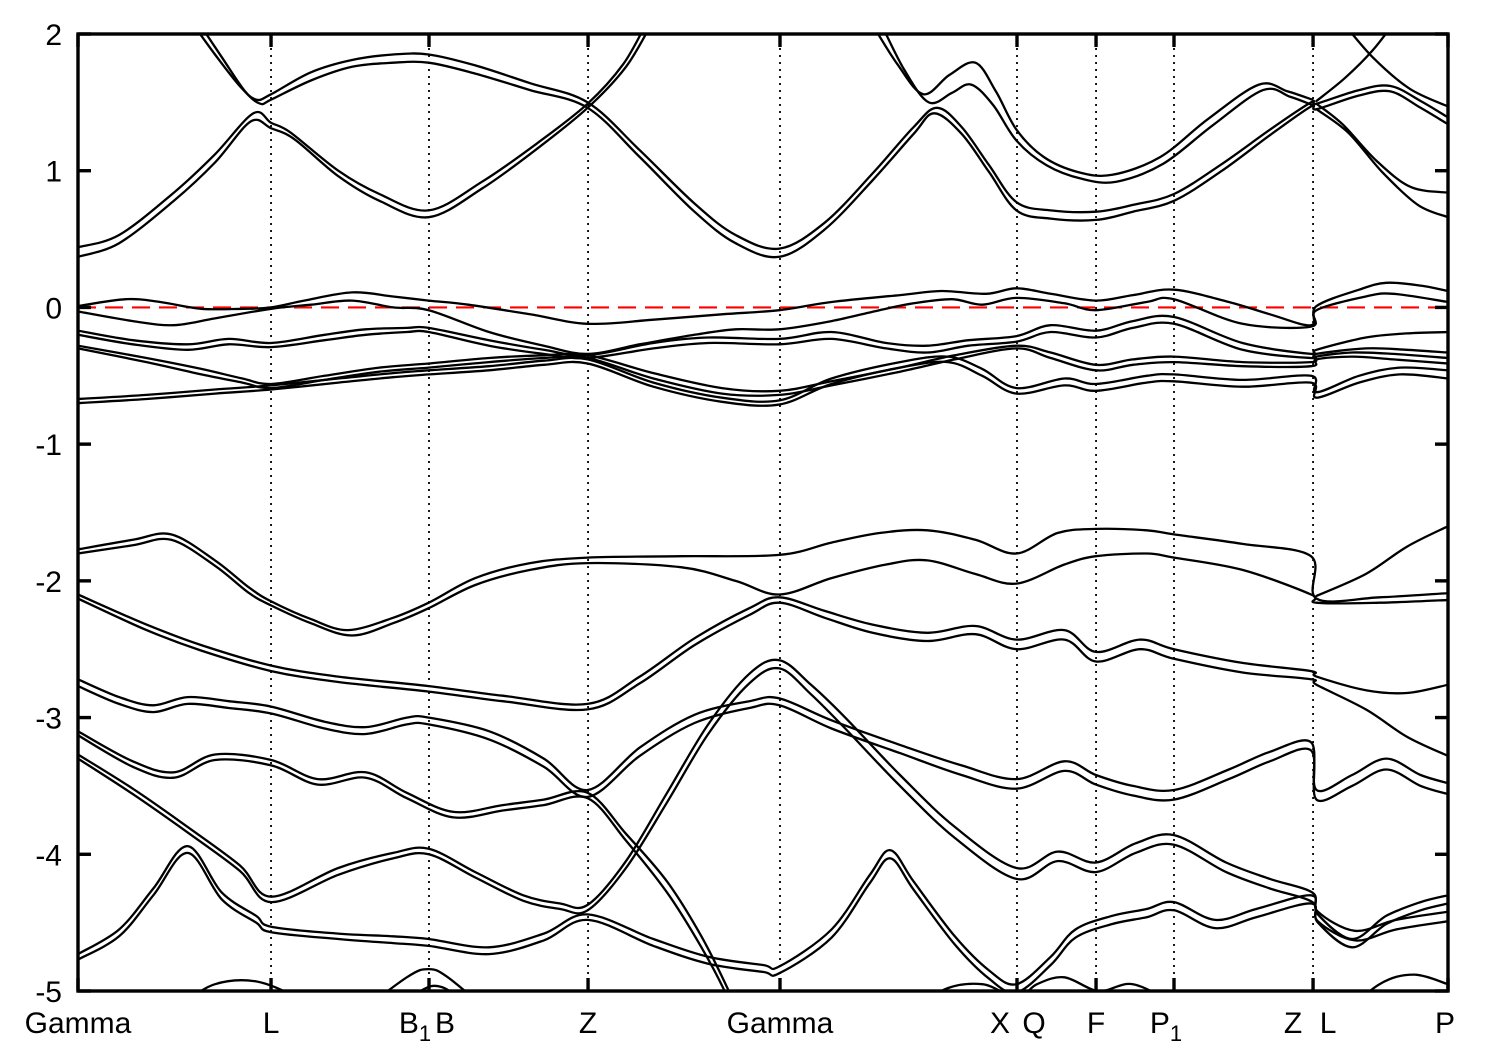 This screenshot has width=1500, height=1055. I want to click on k-point-label-p: P, so click(1445, 1023).